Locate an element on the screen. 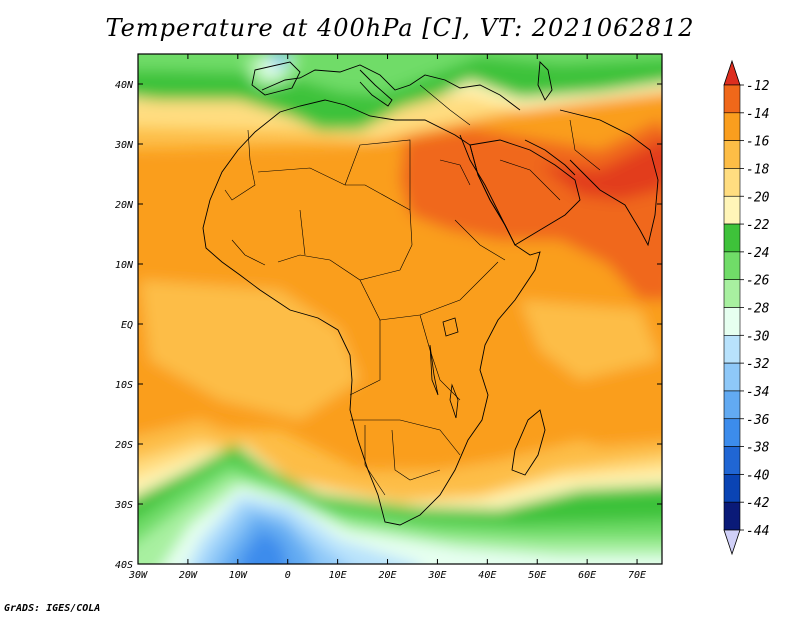 The height and width of the screenshot is (618, 800). lakes is located at coordinates (444, 368).